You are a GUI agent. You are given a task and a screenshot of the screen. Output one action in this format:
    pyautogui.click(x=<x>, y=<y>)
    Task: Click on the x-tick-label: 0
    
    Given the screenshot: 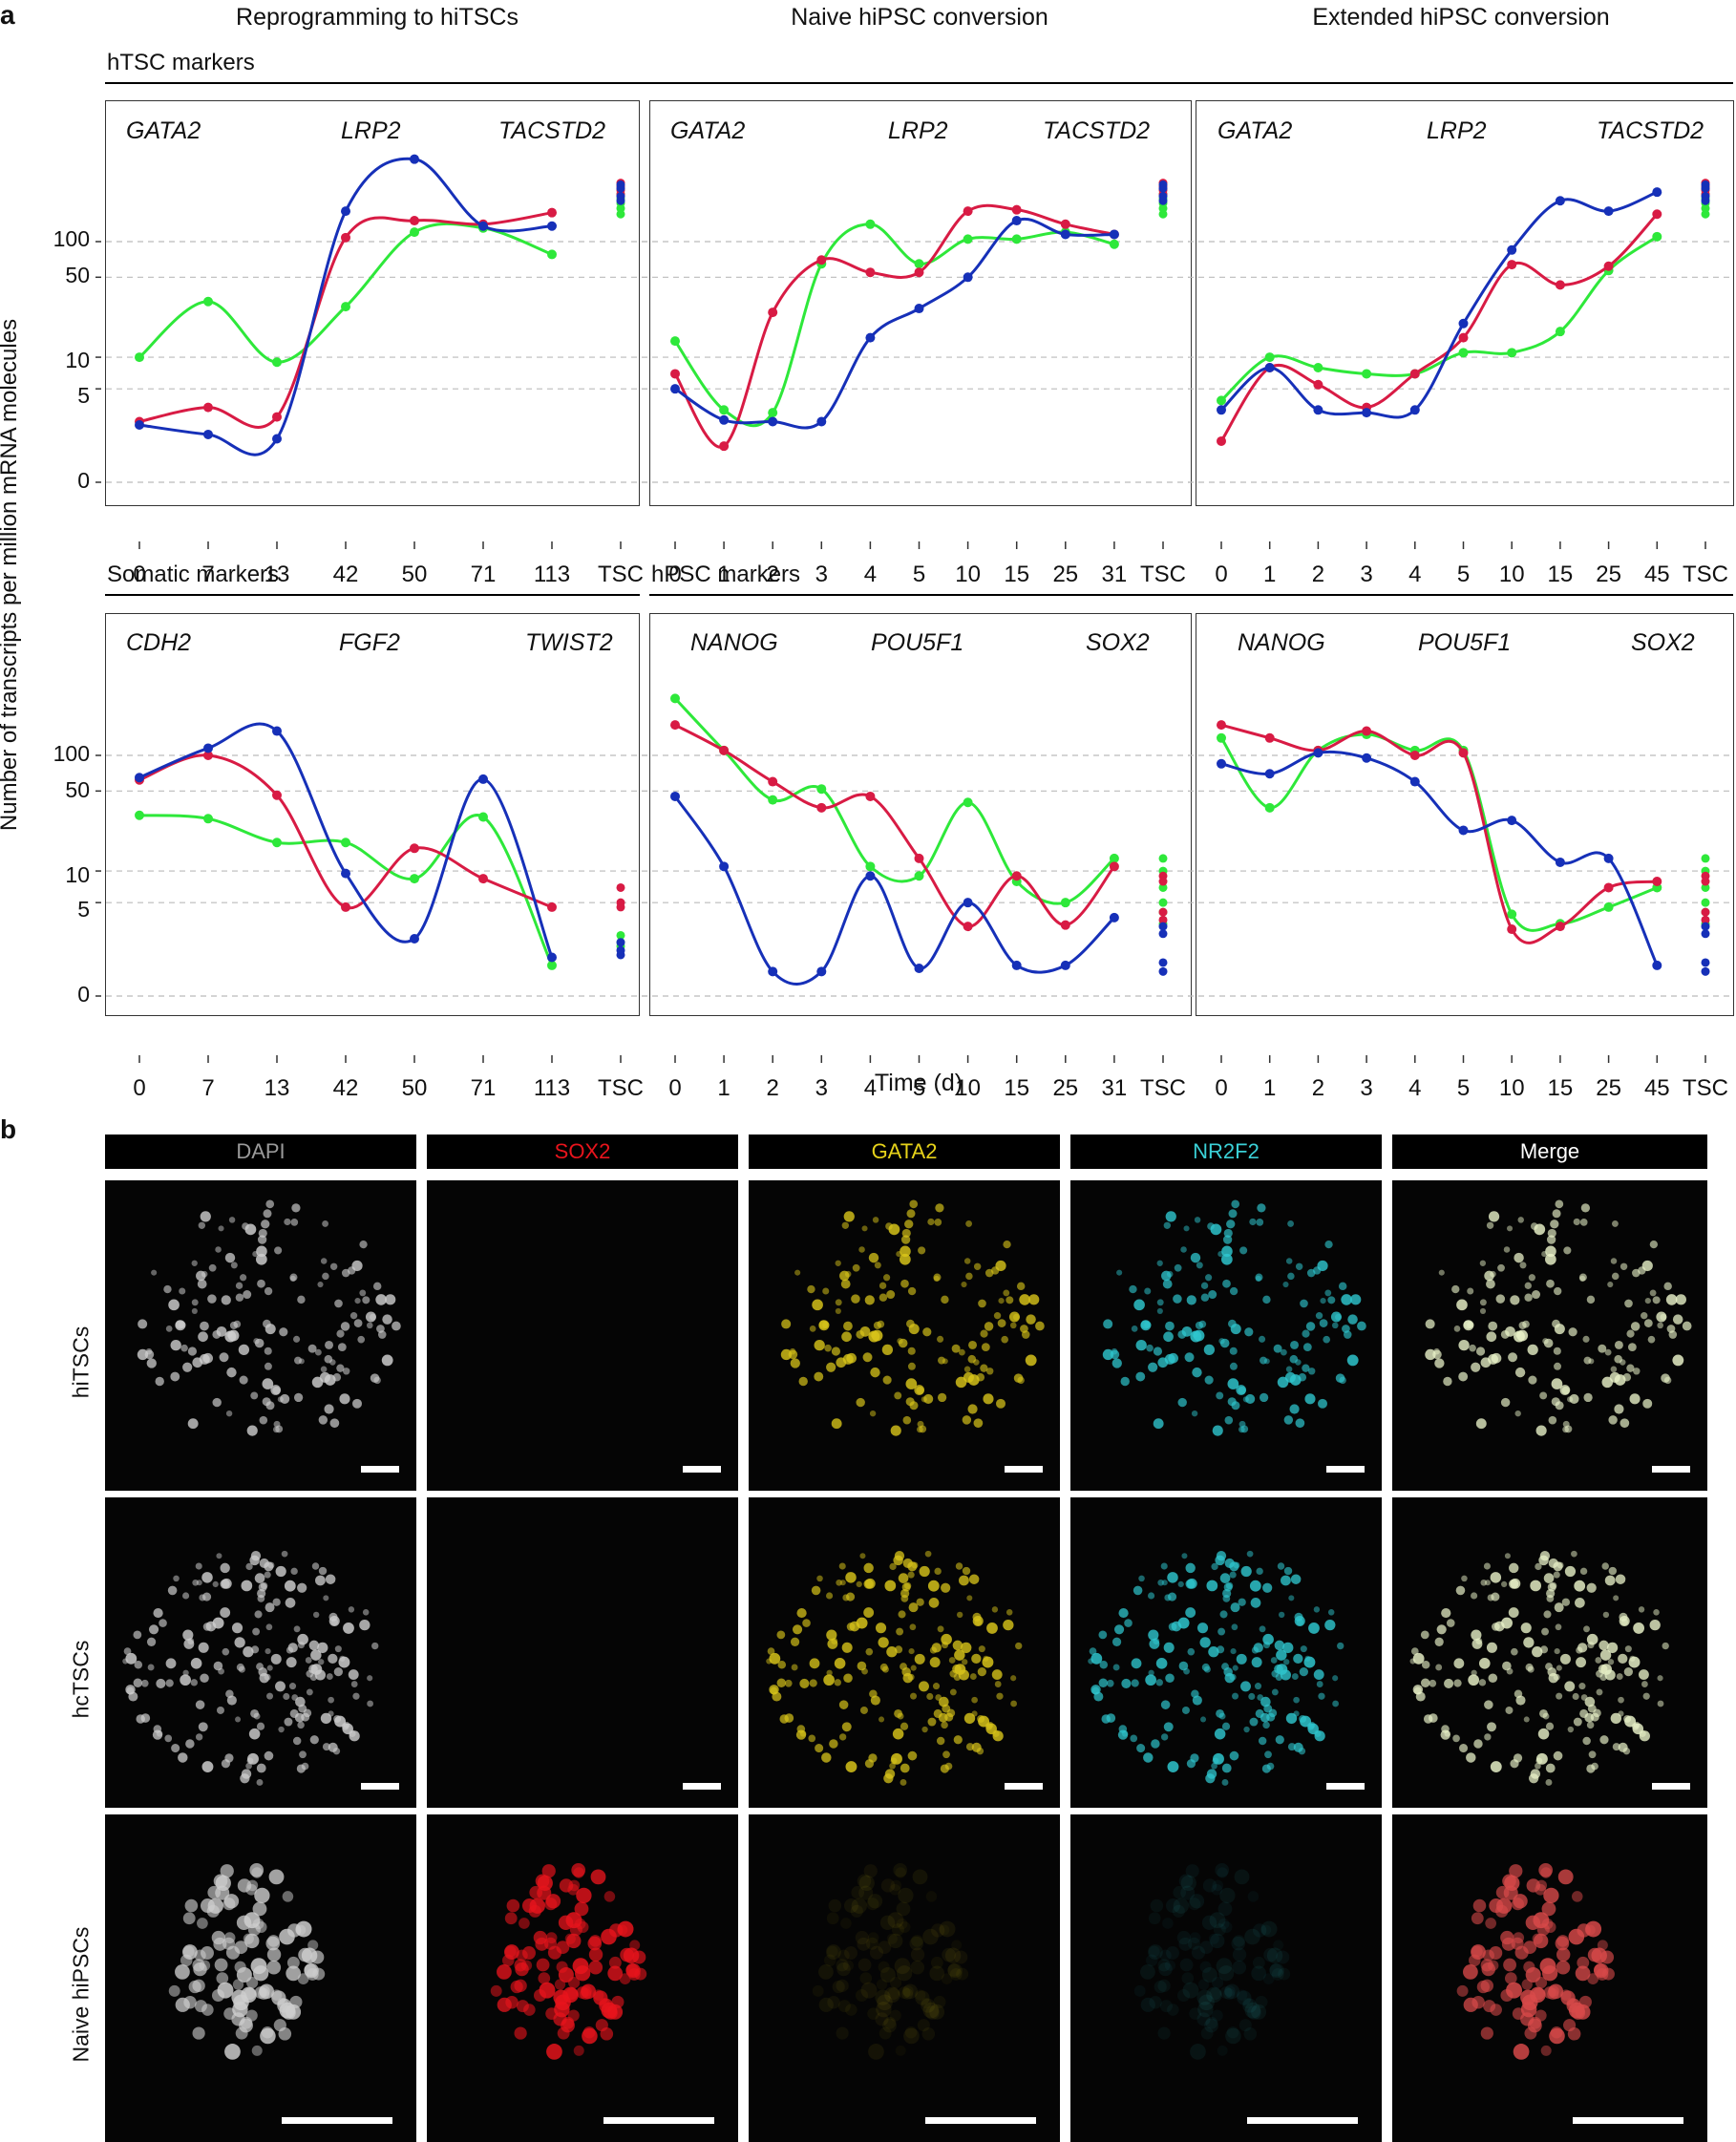 What is the action you would take?
    pyautogui.click(x=1221, y=574)
    